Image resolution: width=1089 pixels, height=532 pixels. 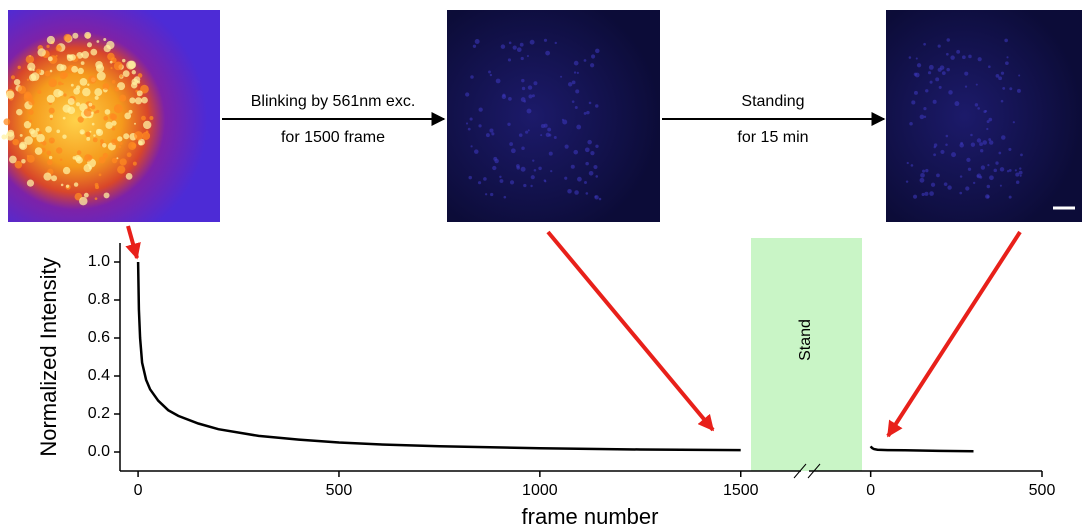 I want to click on pointer-arrow, so click(x=630, y=331).